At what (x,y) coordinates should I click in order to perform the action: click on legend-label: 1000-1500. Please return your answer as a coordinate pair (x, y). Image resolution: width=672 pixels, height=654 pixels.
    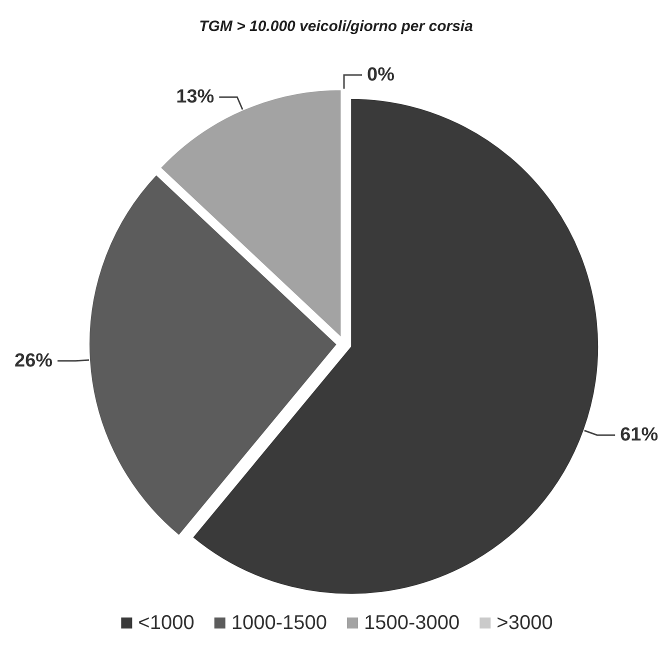
    Looking at the image, I should click on (279, 623).